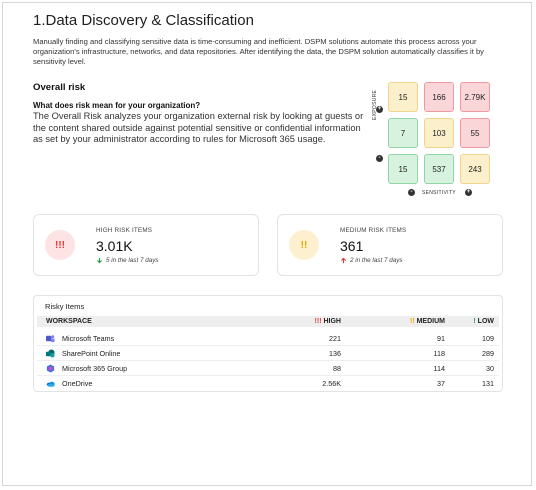 The width and height of the screenshot is (536, 490). What do you see at coordinates (268, 321) in the screenshot?
I see `table-header: WORKSPACE !!! HIGH !! MEDIUM ! LOW` at bounding box center [268, 321].